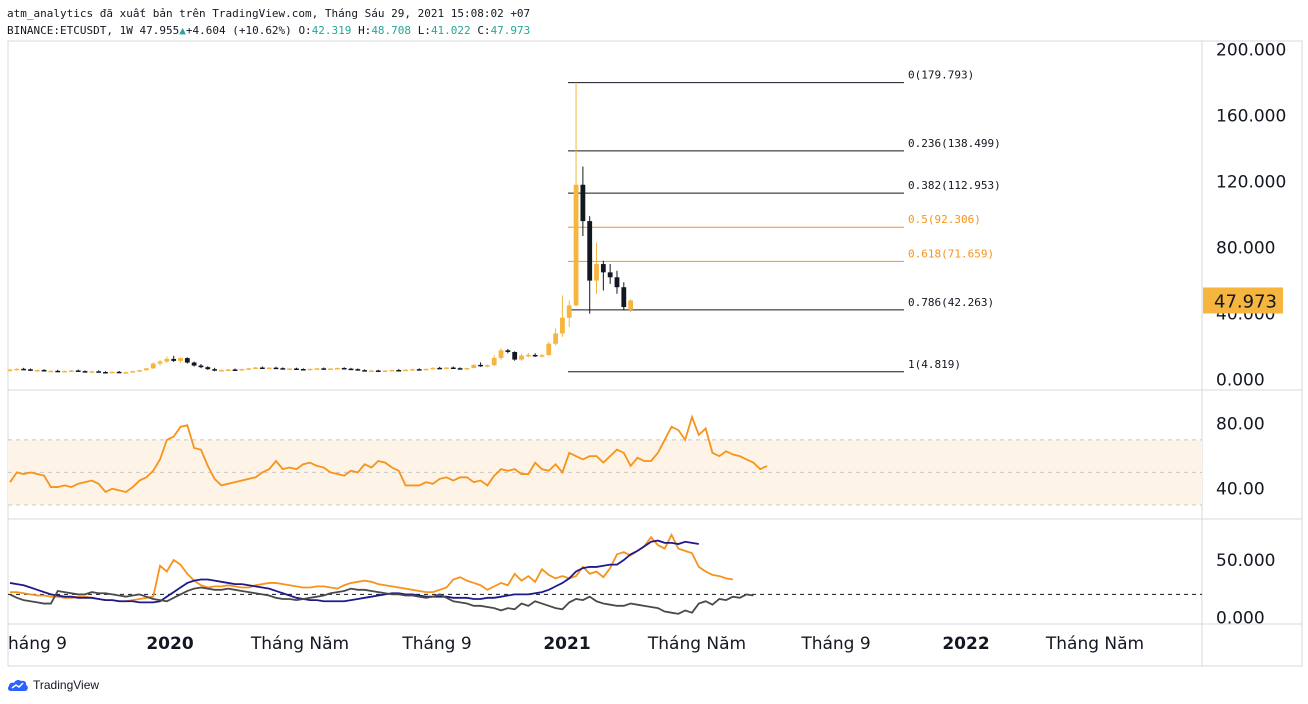  Describe the element at coordinates (1245, 249) in the screenshot. I see `price-tick-label: 80.000` at that location.